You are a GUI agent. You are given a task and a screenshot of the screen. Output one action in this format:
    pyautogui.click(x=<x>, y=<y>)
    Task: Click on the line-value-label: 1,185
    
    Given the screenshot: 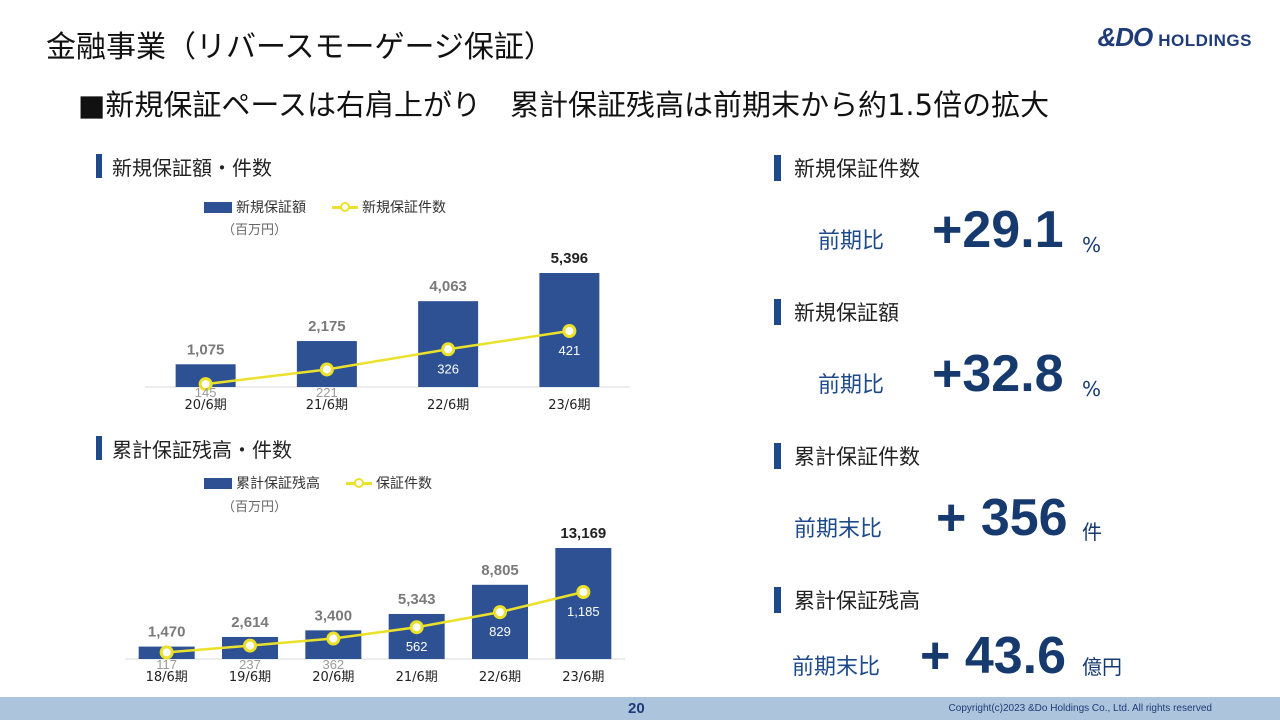 What is the action you would take?
    pyautogui.click(x=583, y=611)
    